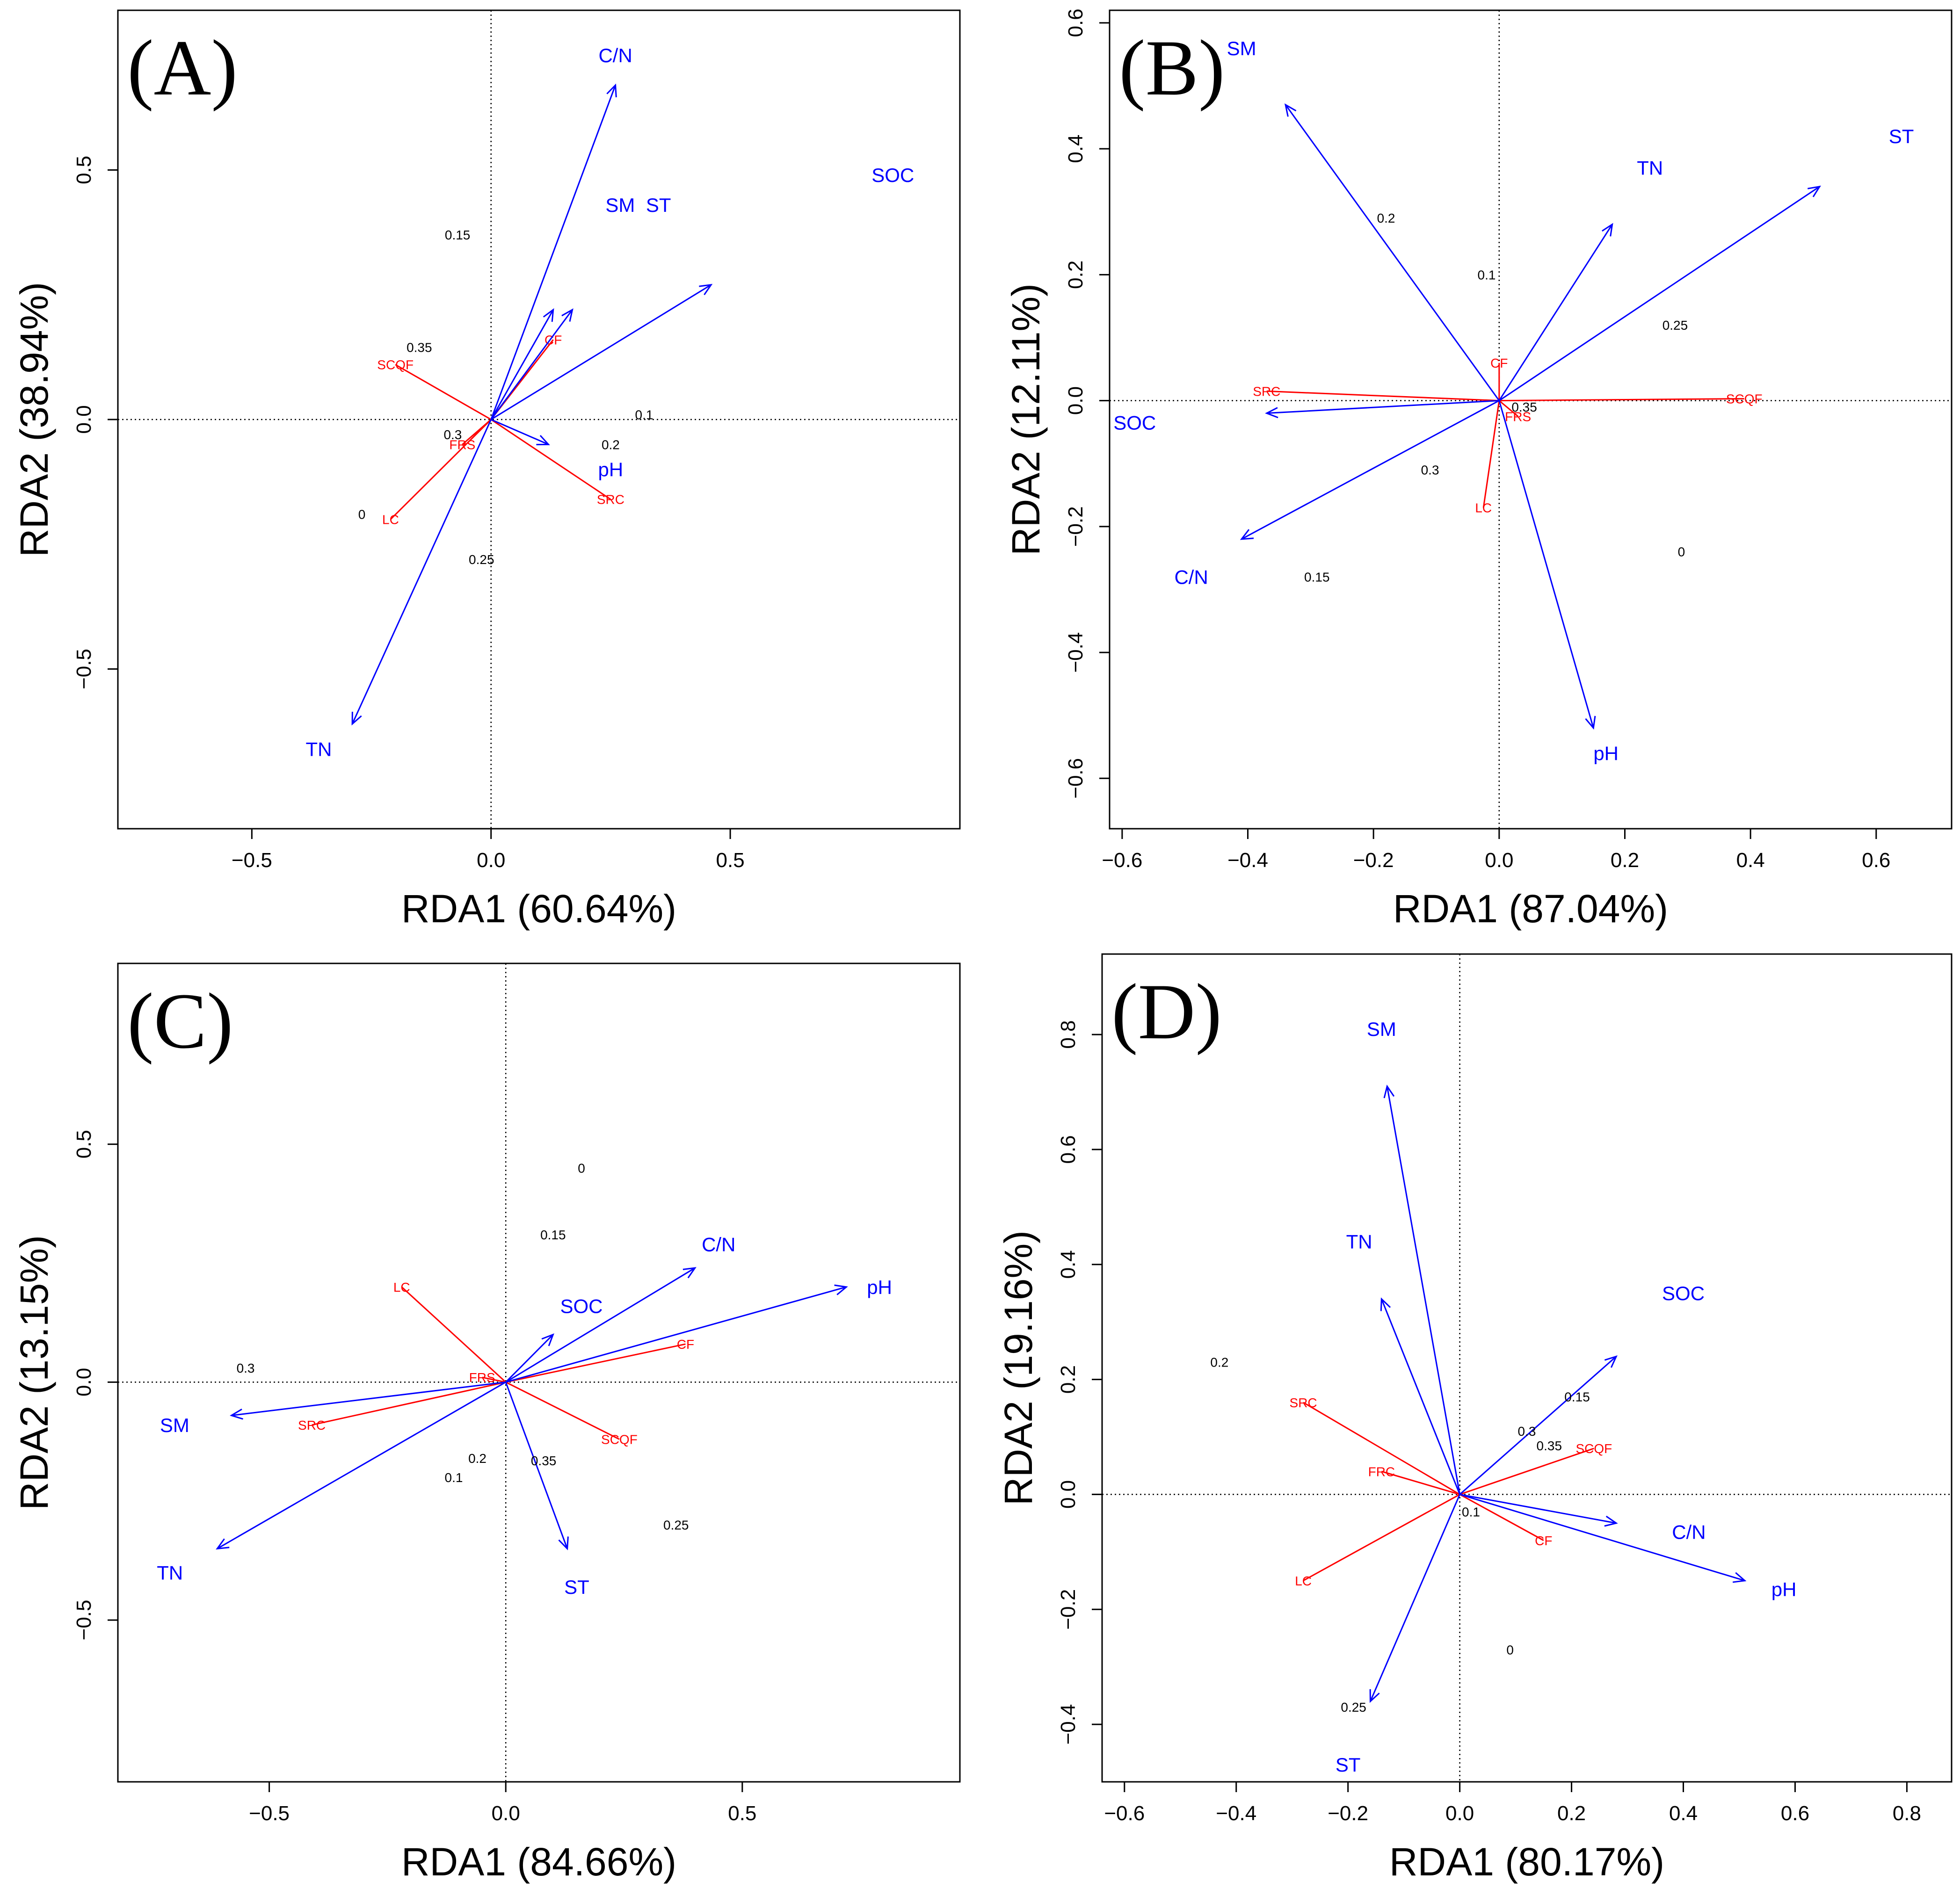 This screenshot has width=1960, height=1888. I want to click on y-axis-label: RDA2 (38.94%), so click(34, 419).